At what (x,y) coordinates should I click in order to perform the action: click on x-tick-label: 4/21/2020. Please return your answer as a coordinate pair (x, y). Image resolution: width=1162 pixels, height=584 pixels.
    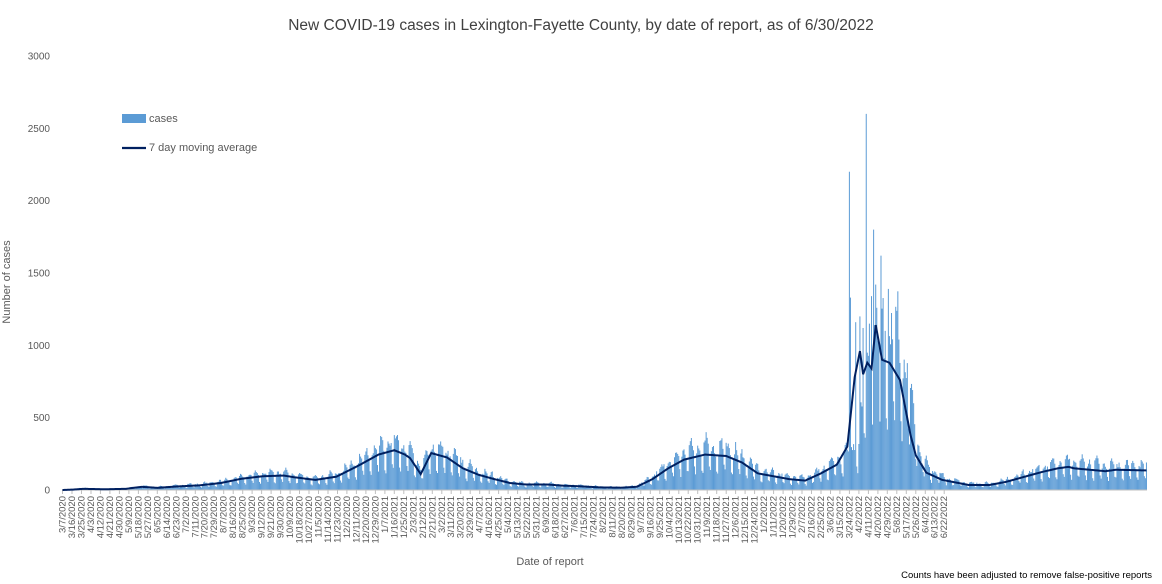
    Looking at the image, I should click on (110, 517).